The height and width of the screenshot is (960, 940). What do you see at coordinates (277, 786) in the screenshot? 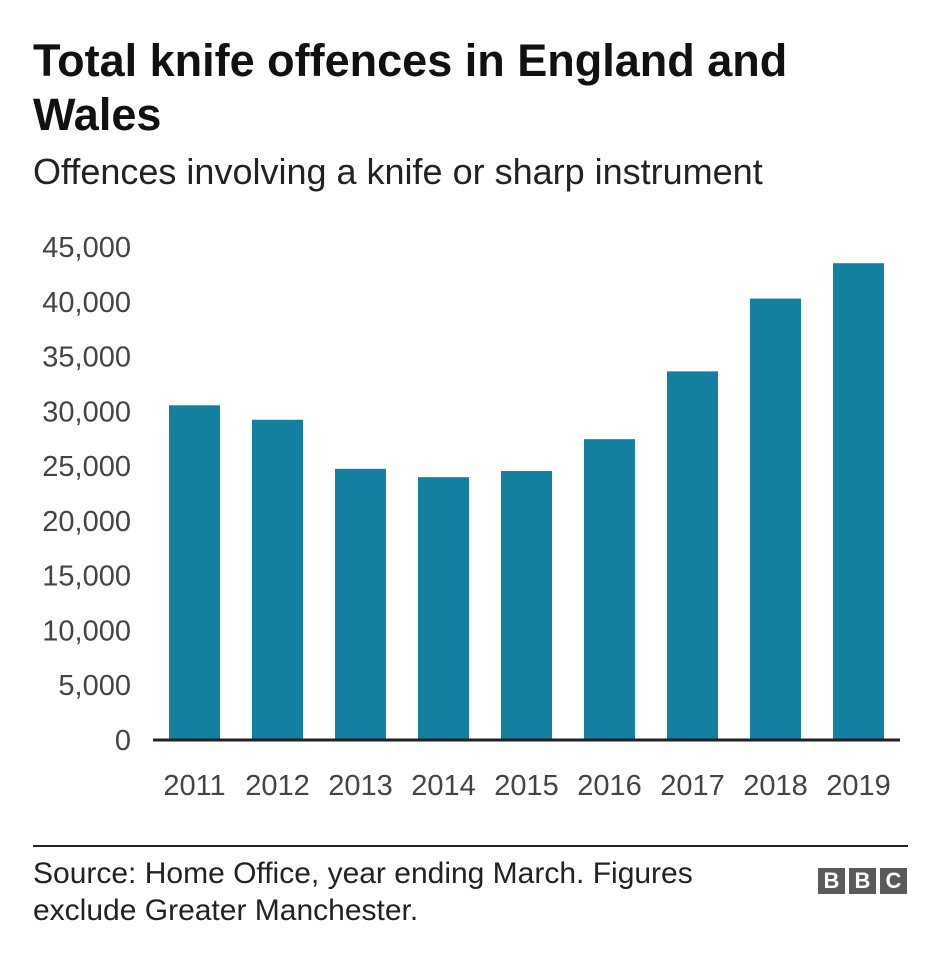
I see `x-tick-label: 2012` at bounding box center [277, 786].